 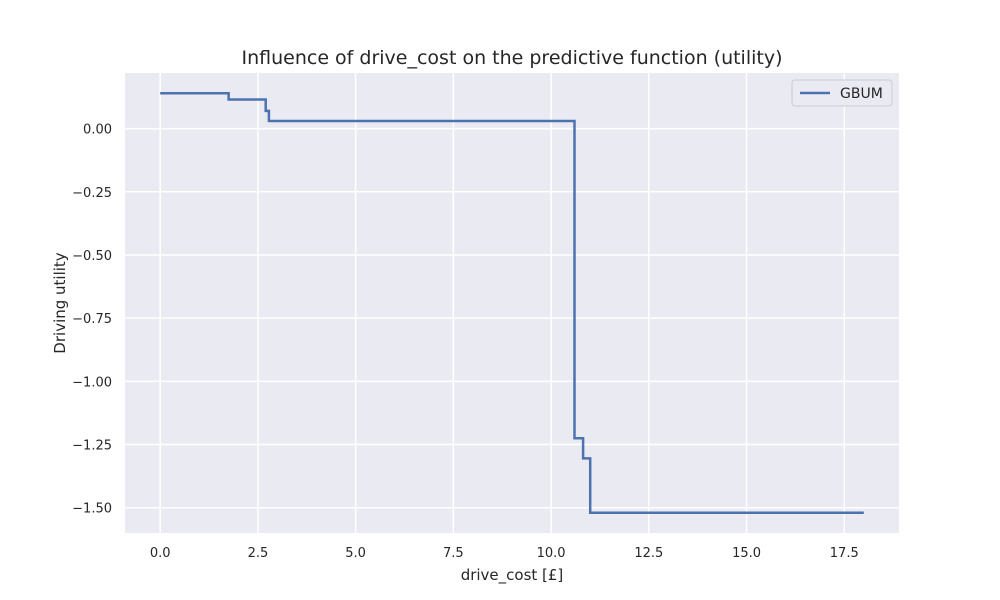 What do you see at coordinates (861, 94) in the screenshot?
I see `legend-label-gbum: GBUM` at bounding box center [861, 94].